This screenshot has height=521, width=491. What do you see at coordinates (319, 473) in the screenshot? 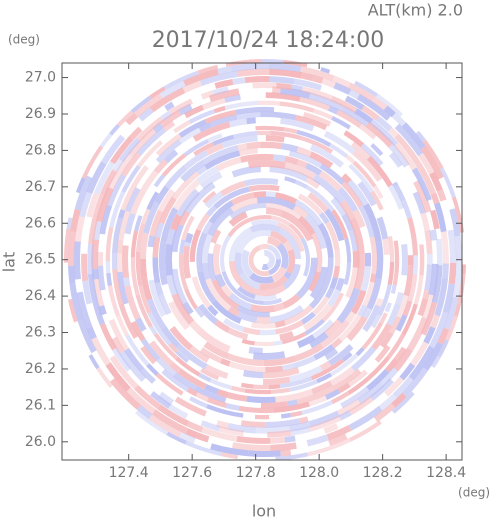
I see `x-tick-label: 128.0` at bounding box center [319, 473].